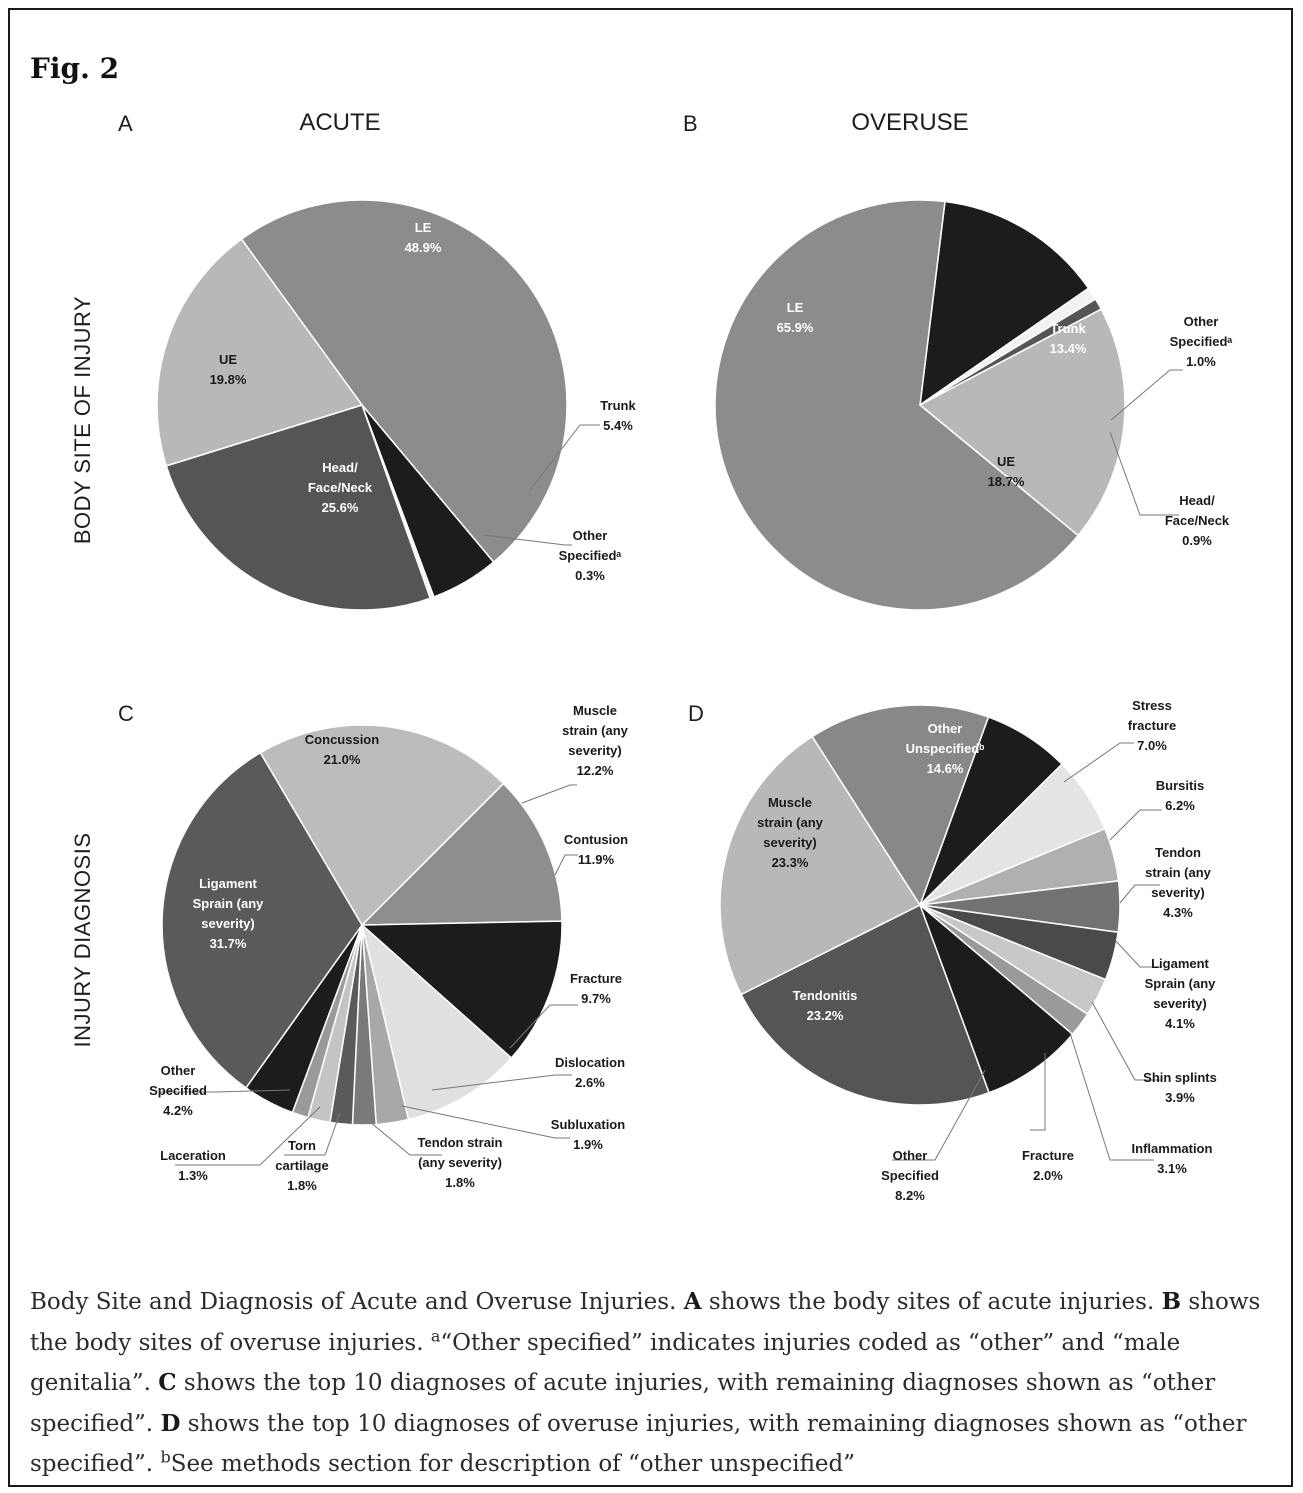  Describe the element at coordinates (312, 1134) in the screenshot. I see `leader-line-torn-cartilage` at that location.